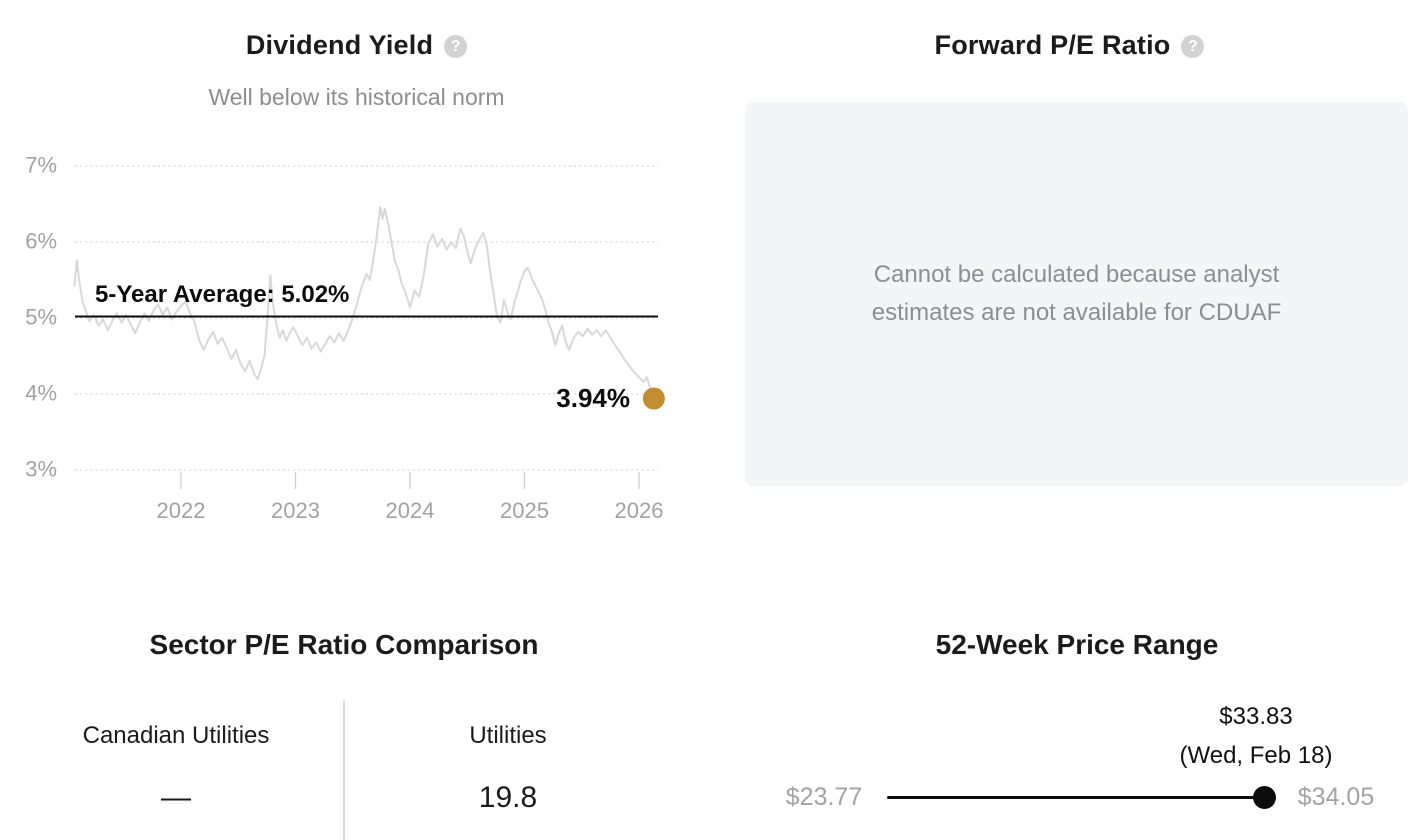 The height and width of the screenshot is (840, 1426). I want to click on x-tick-label: 2026, so click(639, 510).